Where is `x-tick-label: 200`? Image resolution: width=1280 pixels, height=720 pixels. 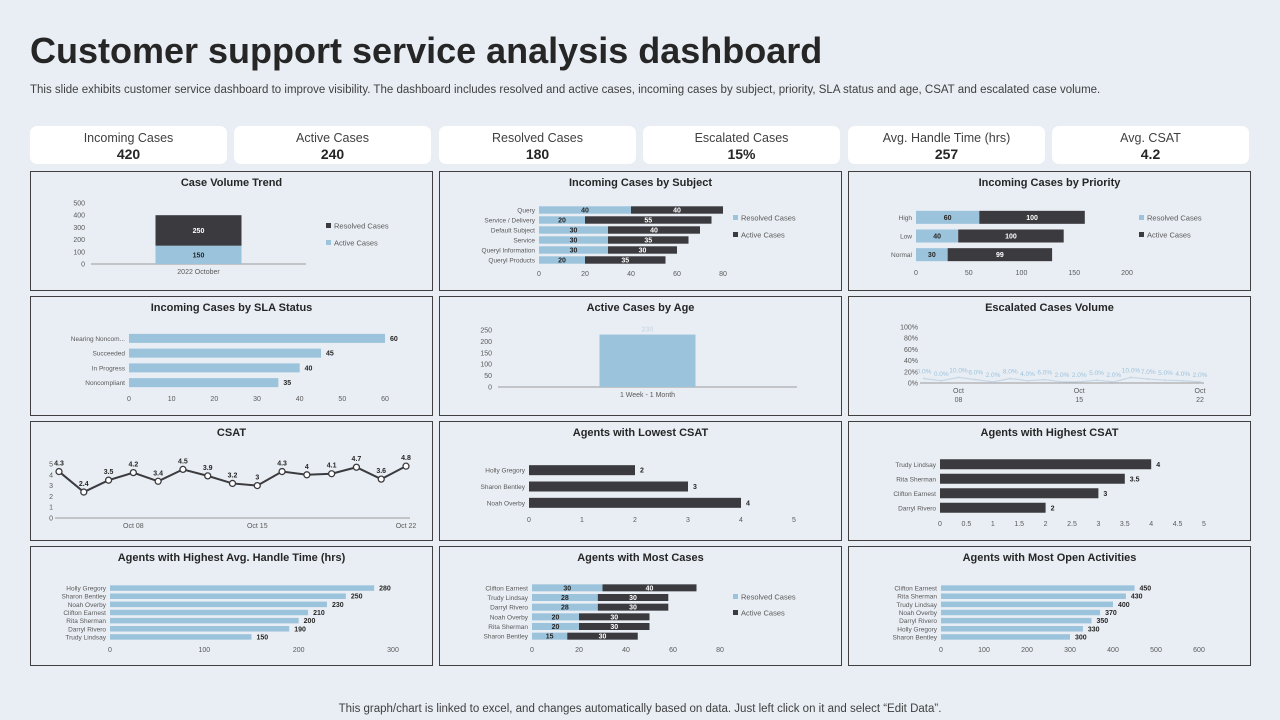
x-tick-label: 200 is located at coordinates (1127, 273).